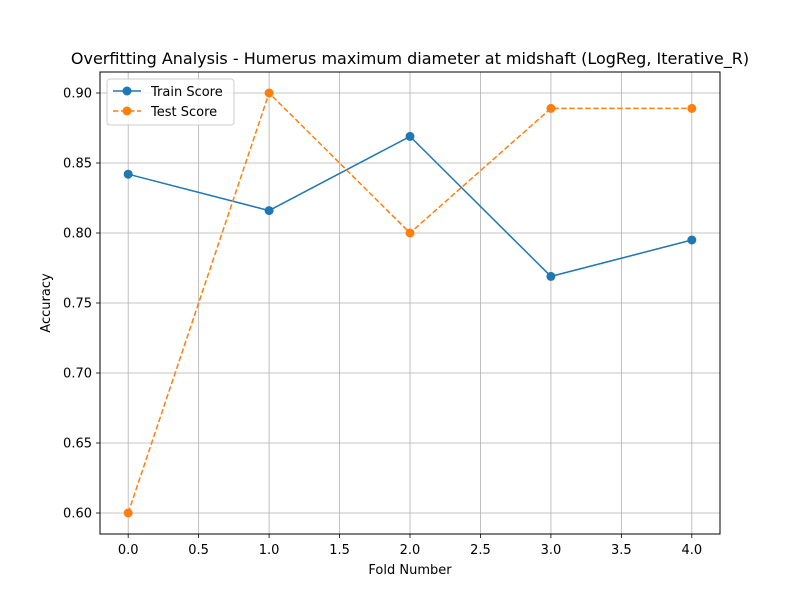 The width and height of the screenshot is (800, 600). What do you see at coordinates (480, 550) in the screenshot?
I see `x-tick-label: 2.5` at bounding box center [480, 550].